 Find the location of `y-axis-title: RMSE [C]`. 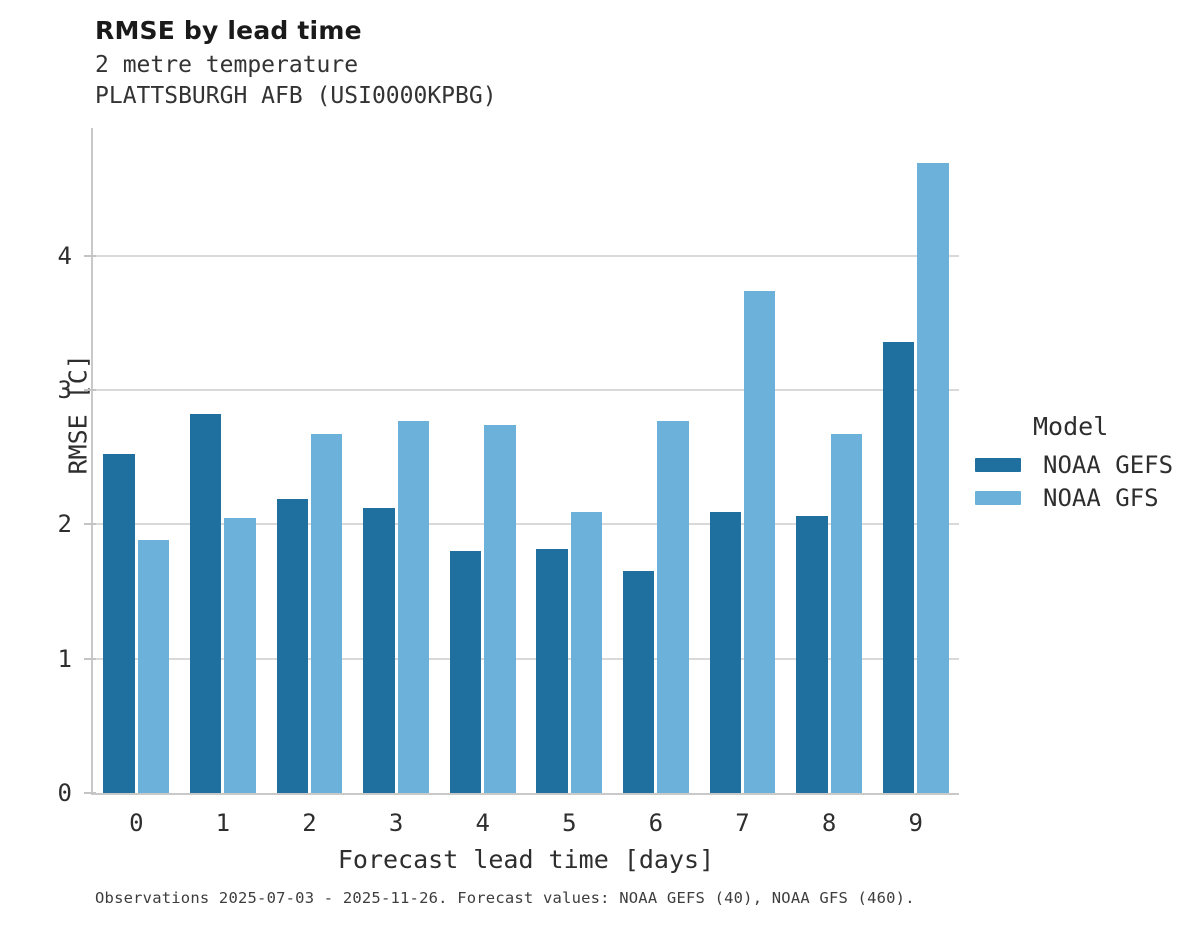

y-axis-title: RMSE [C] is located at coordinates (78, 414).